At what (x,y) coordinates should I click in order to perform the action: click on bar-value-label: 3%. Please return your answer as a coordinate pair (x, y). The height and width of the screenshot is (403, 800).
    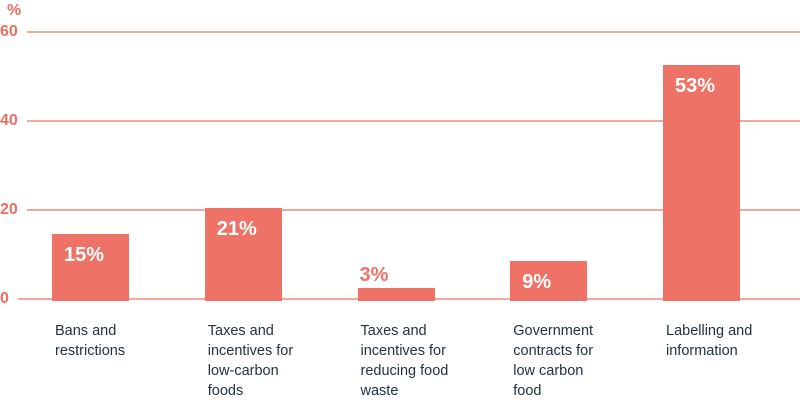
    Looking at the image, I should click on (374, 274).